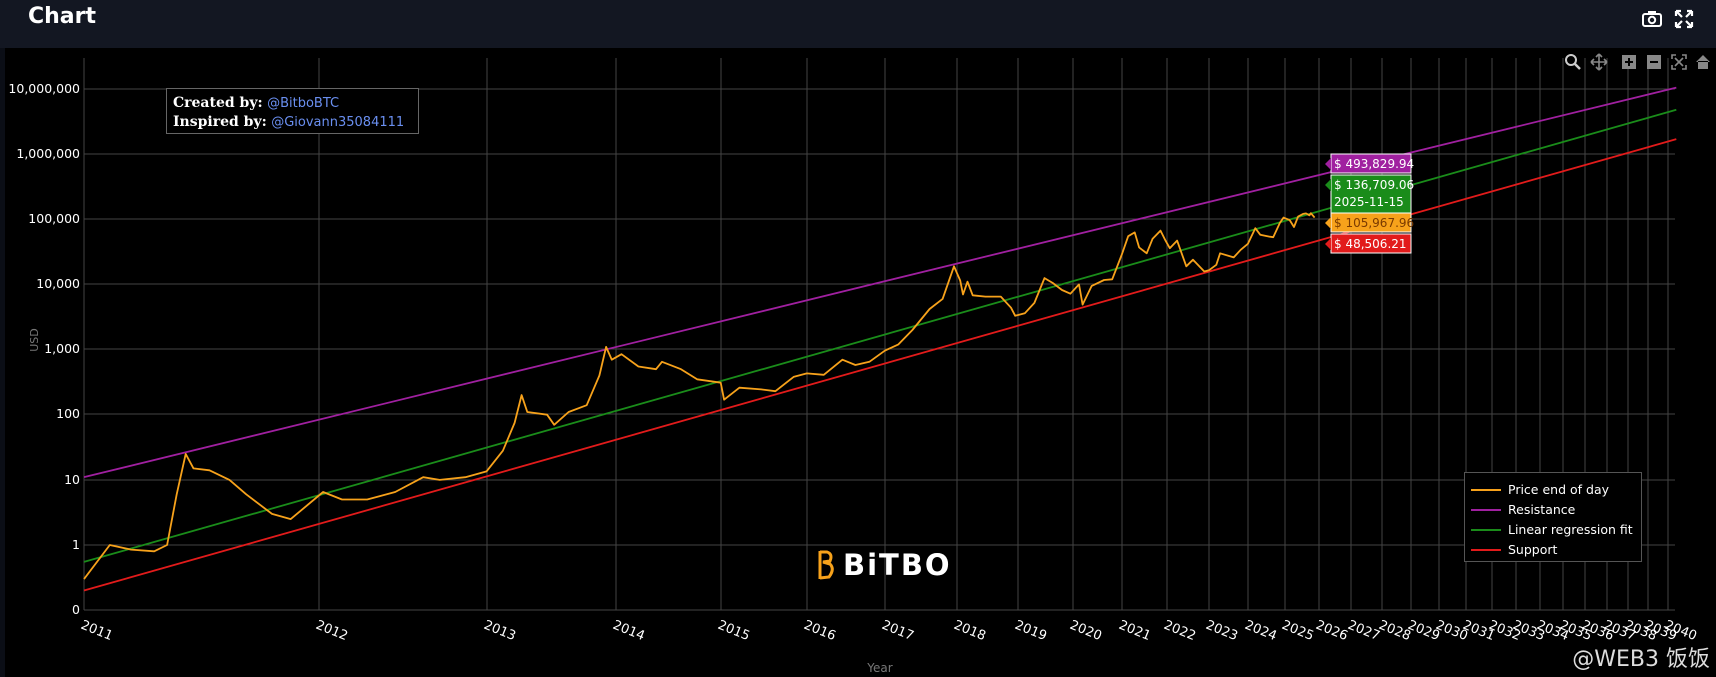 The height and width of the screenshot is (677, 1716). Describe the element at coordinates (1374, 185) in the screenshot. I see `regression-value-label: $ 136,709.06` at that location.